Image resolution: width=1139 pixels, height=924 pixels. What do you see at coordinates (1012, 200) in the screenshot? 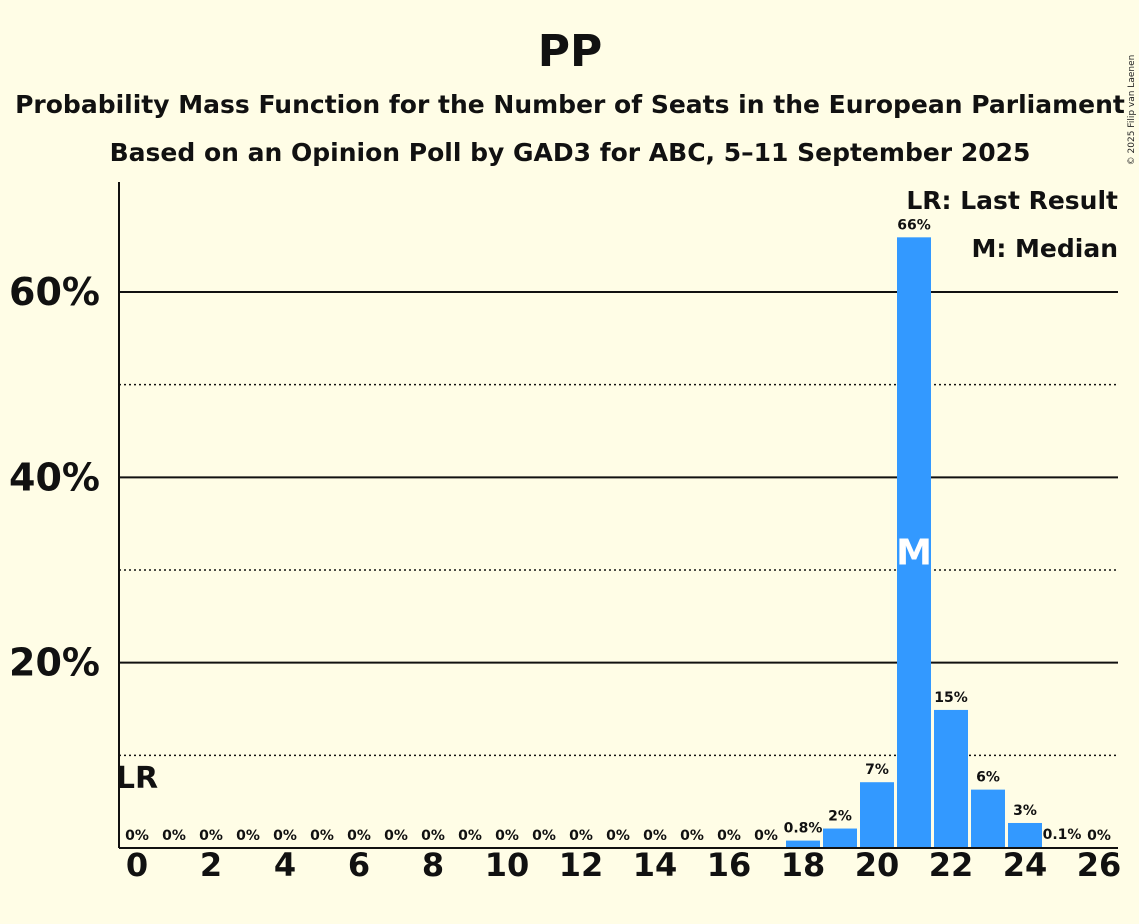
I see `legend-last-result: LR: Last Result` at bounding box center [1012, 200].